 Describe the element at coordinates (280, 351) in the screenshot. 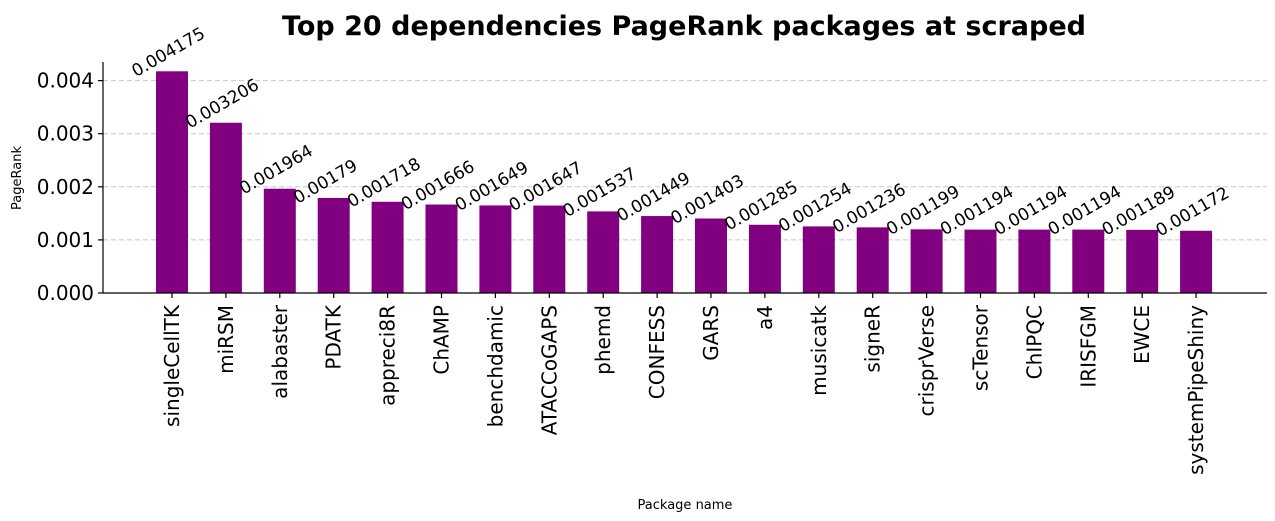

I see `x-tick-label: alabaster` at that location.